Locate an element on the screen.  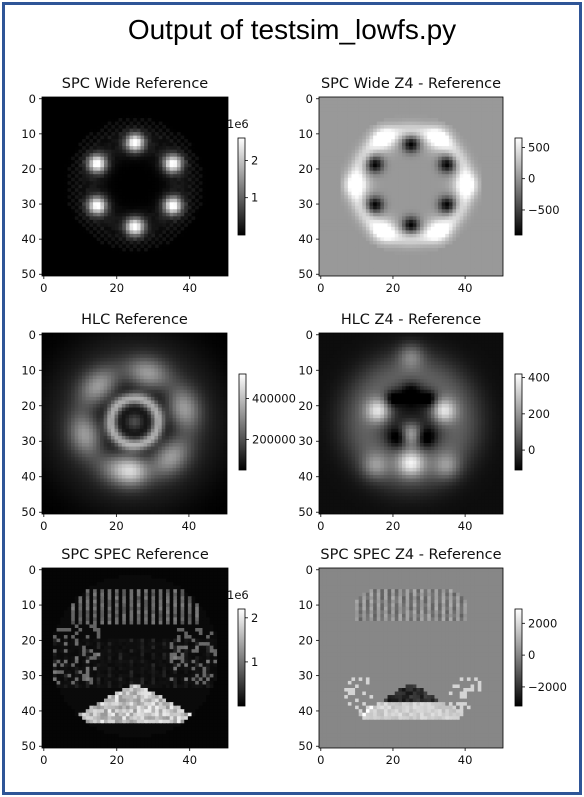
colorbar-tick-label: 1 is located at coordinates (254, 198).